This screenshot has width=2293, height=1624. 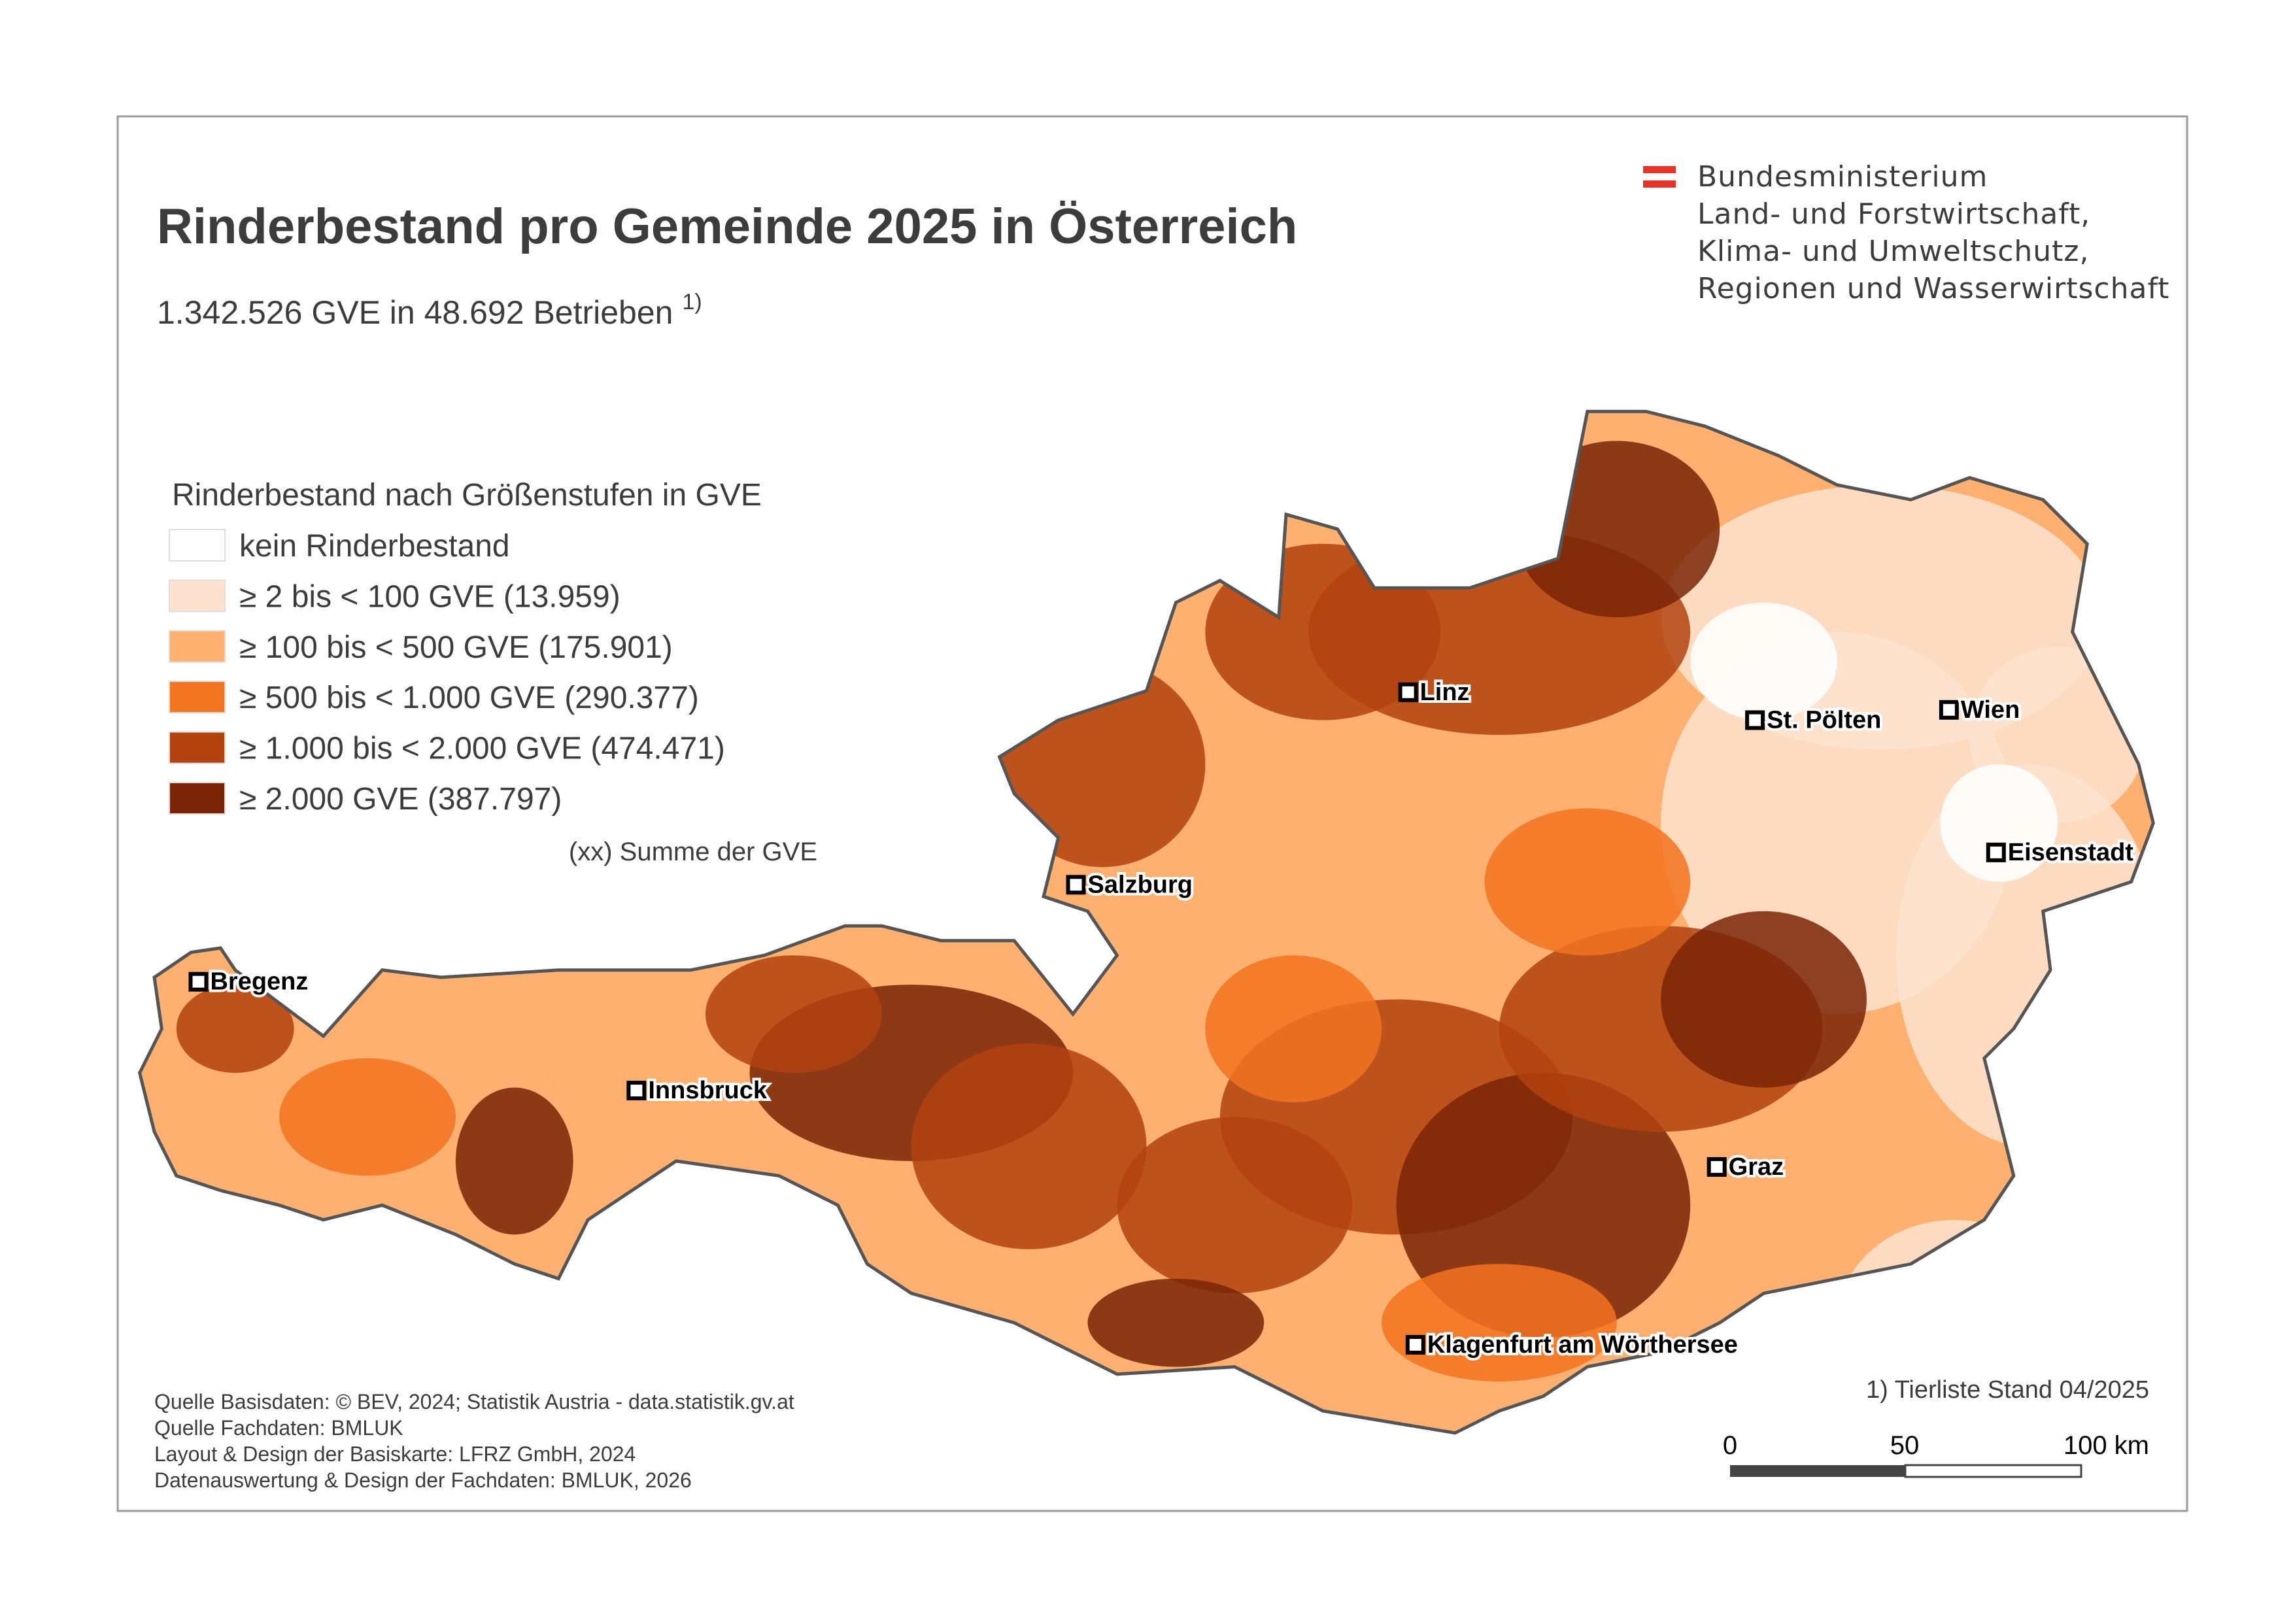 What do you see at coordinates (2071, 852) in the screenshot?
I see `city-label: Eisenstadt` at bounding box center [2071, 852].